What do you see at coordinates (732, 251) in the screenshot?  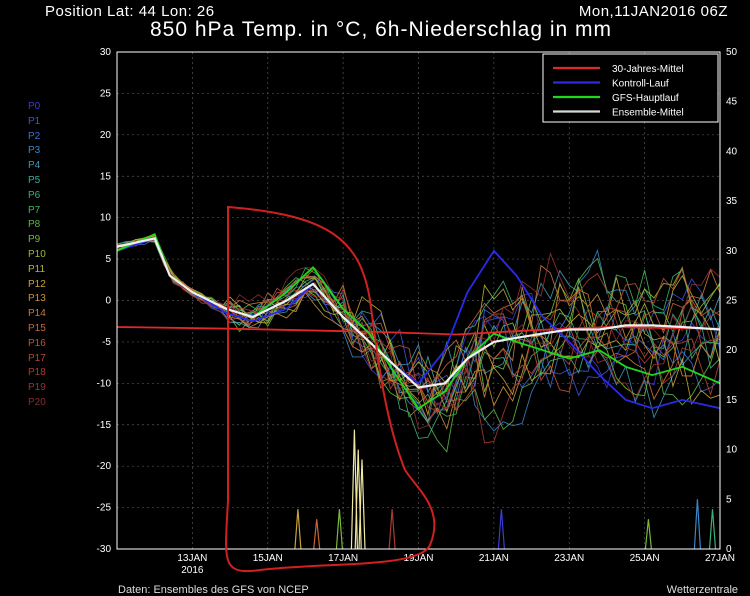 I see `y-right-tick-label: 30` at bounding box center [732, 251].